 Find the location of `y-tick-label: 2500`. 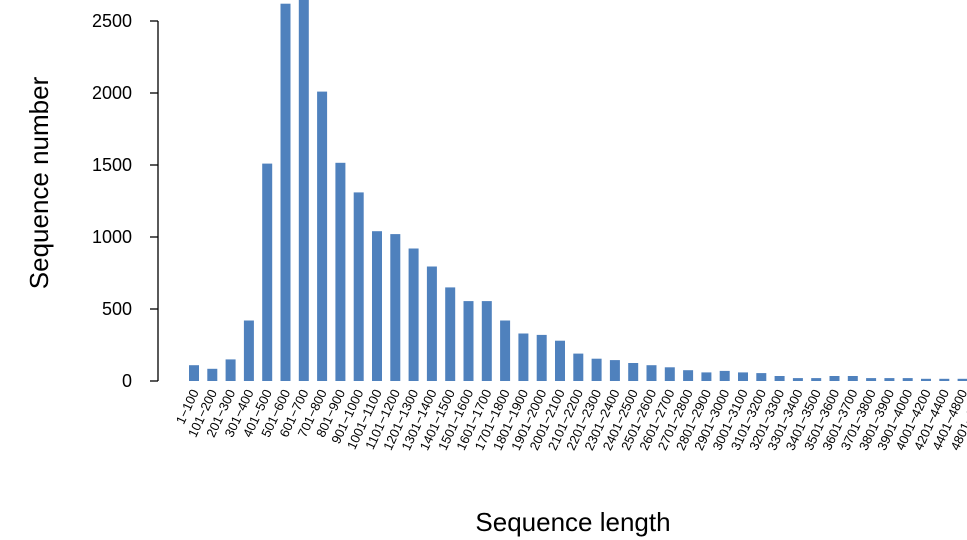

y-tick-label: 2500 is located at coordinates (112, 21).